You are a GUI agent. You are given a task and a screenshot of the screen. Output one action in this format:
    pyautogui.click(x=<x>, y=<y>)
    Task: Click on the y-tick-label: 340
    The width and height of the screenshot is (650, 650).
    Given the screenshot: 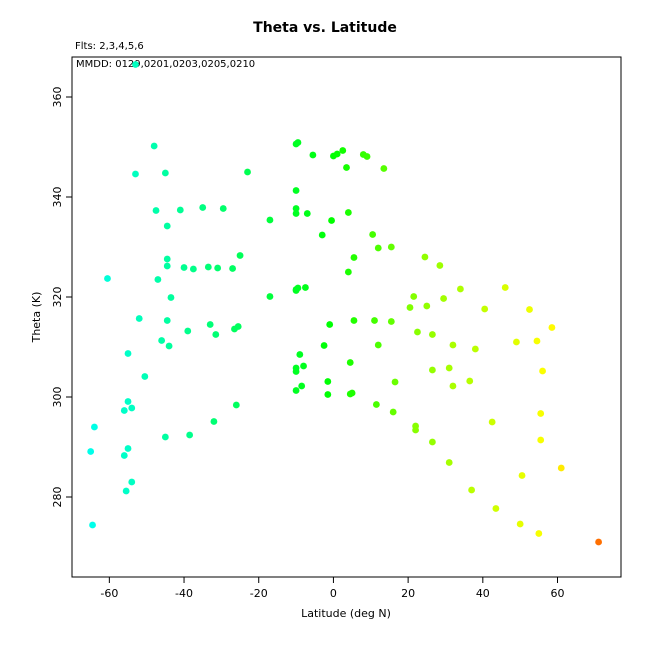 What is the action you would take?
    pyautogui.click(x=57, y=197)
    